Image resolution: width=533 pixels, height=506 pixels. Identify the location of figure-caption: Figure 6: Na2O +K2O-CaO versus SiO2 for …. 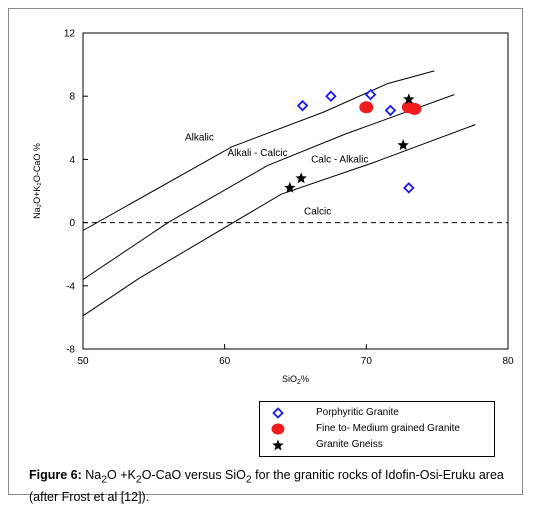
(266, 486).